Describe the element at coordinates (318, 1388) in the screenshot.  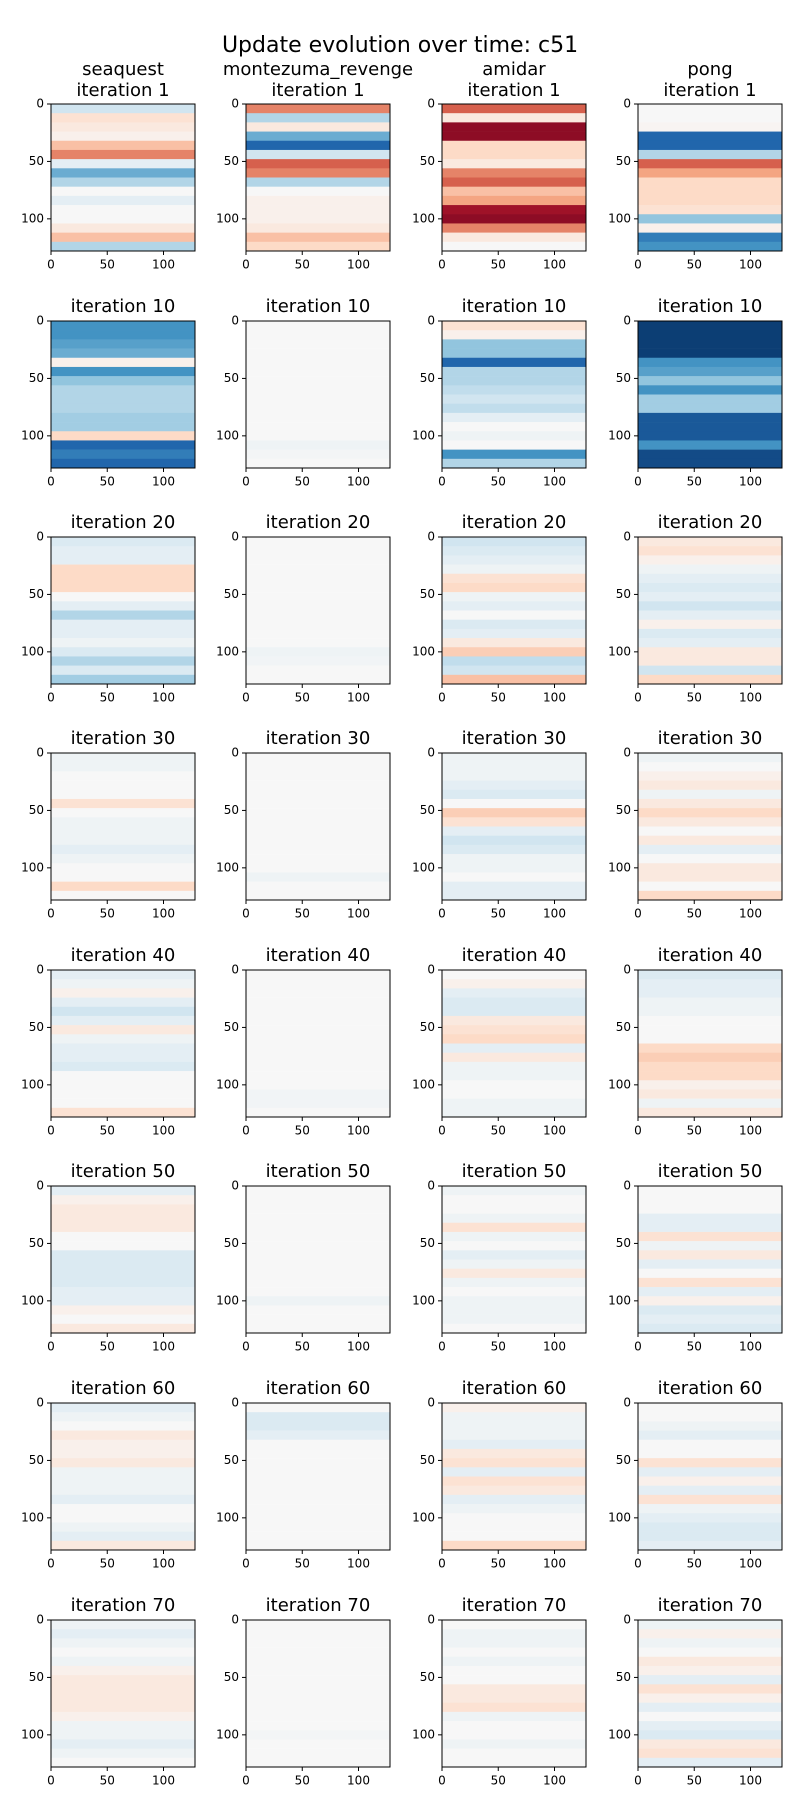
I see `panel-title: iteration 60` at that location.